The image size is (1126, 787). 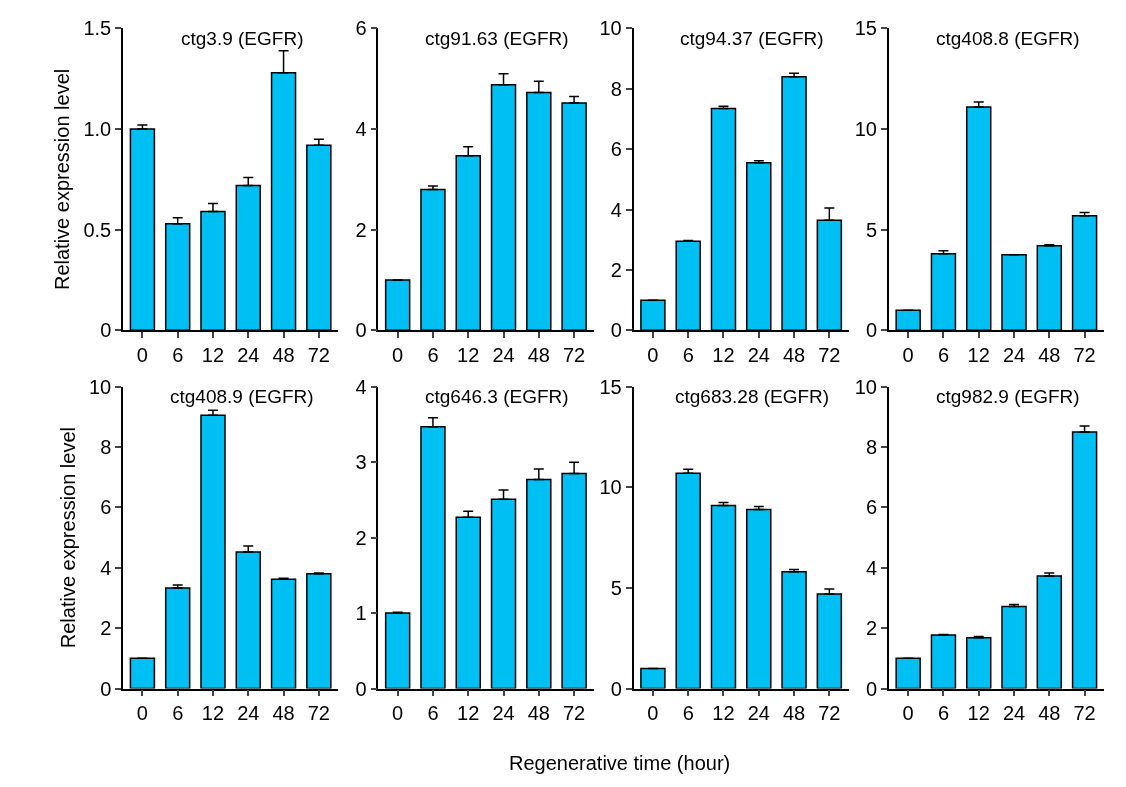 I want to click on chart-title: ctg982.9 (EGFR), so click(x=1008, y=396).